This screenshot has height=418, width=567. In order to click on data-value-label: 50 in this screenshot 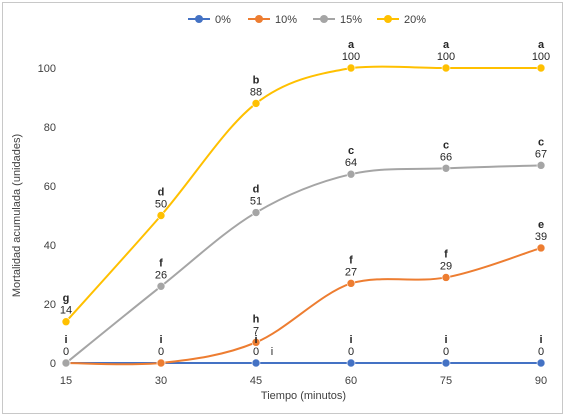, I will do `click(161, 205)`.